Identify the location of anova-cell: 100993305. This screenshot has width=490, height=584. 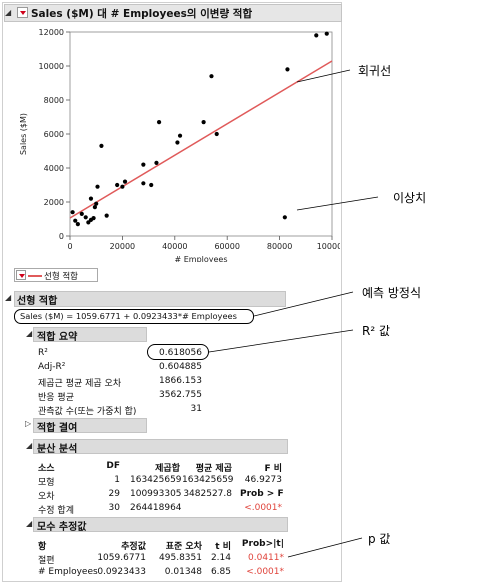
(156, 494).